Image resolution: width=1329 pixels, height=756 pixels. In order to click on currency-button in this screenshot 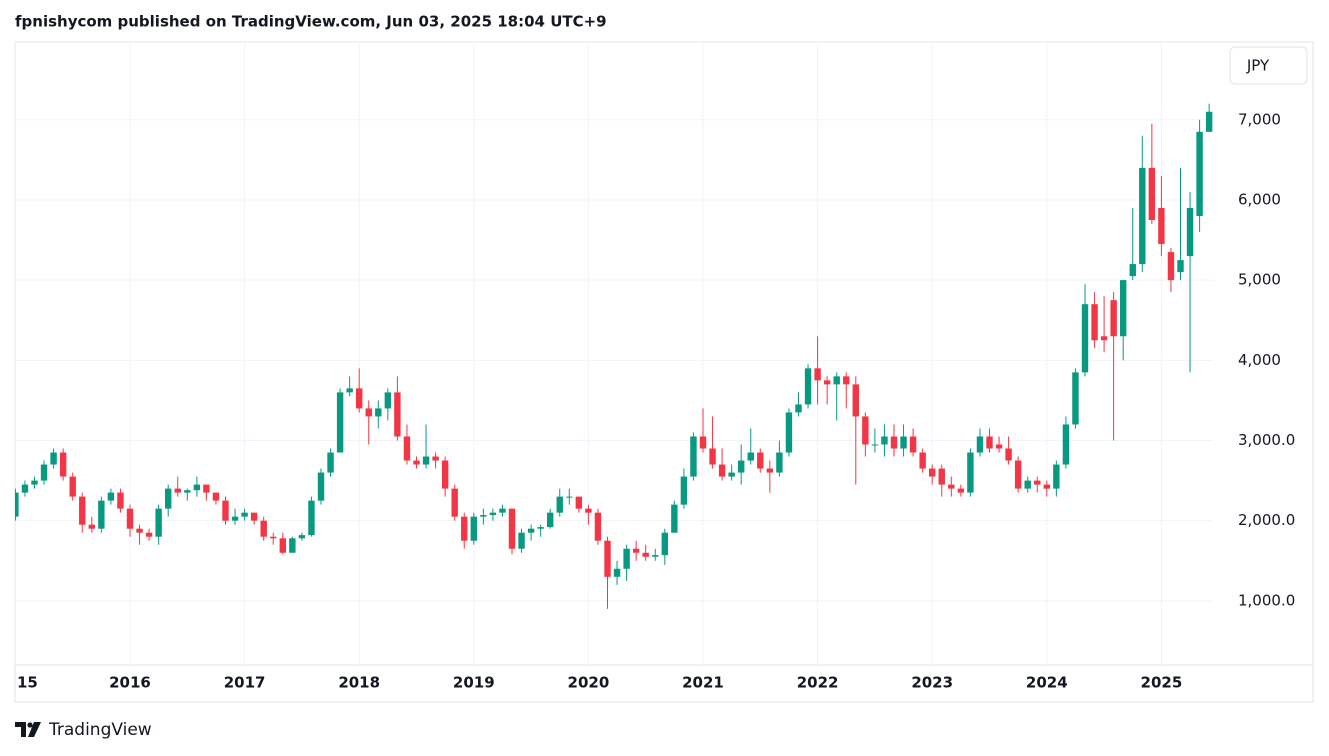, I will do `click(1268, 65)`.